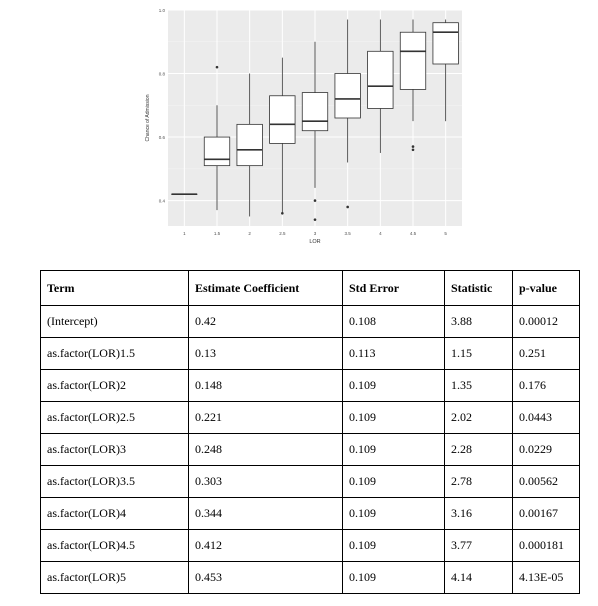  I want to click on cell-statistic: 2.78, so click(478, 481).